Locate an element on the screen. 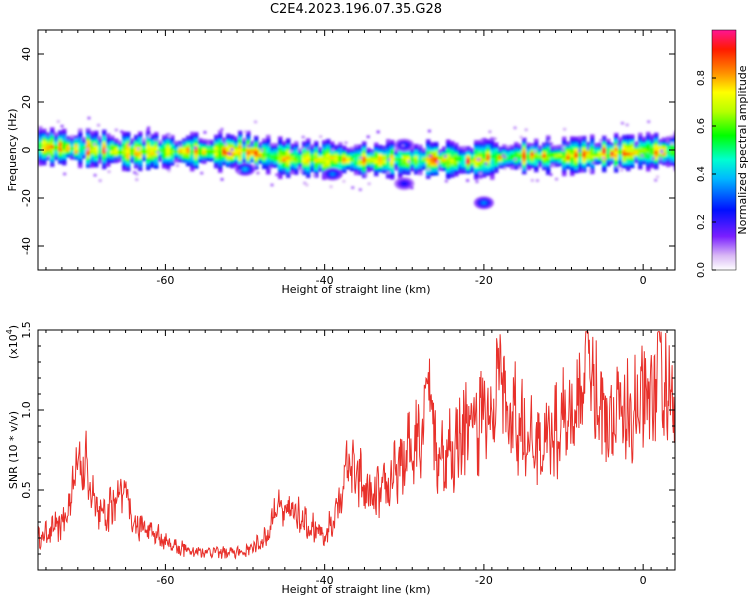 The width and height of the screenshot is (750, 600). bottom-y-axis-label: SNR (10 * v/v) is located at coordinates (13, 450).